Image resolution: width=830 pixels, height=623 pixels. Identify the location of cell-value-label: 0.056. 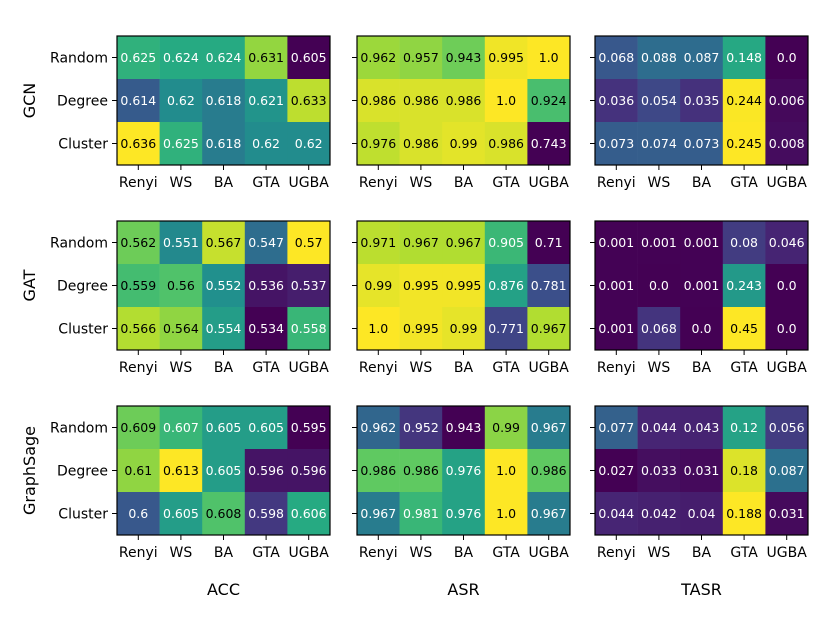
(787, 427).